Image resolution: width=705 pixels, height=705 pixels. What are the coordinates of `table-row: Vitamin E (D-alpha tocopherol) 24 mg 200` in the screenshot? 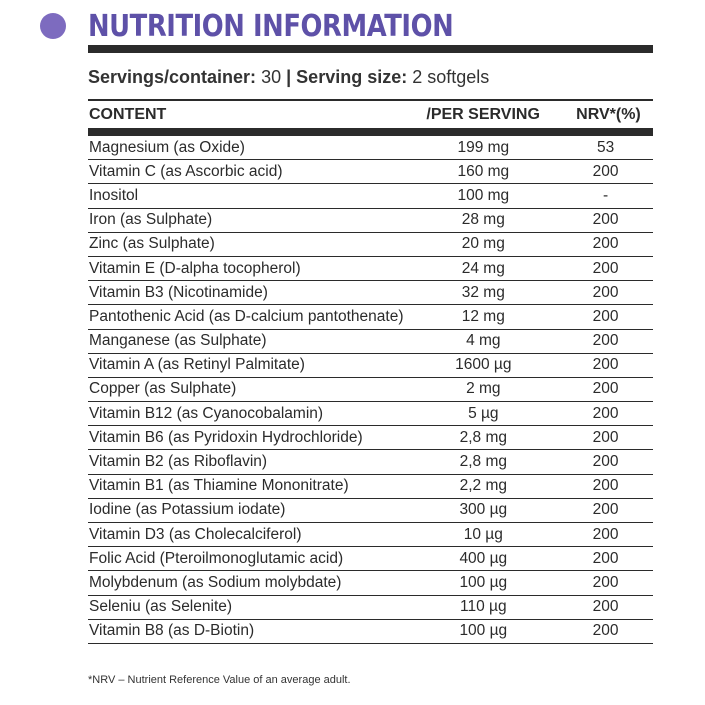 It's located at (370, 269).